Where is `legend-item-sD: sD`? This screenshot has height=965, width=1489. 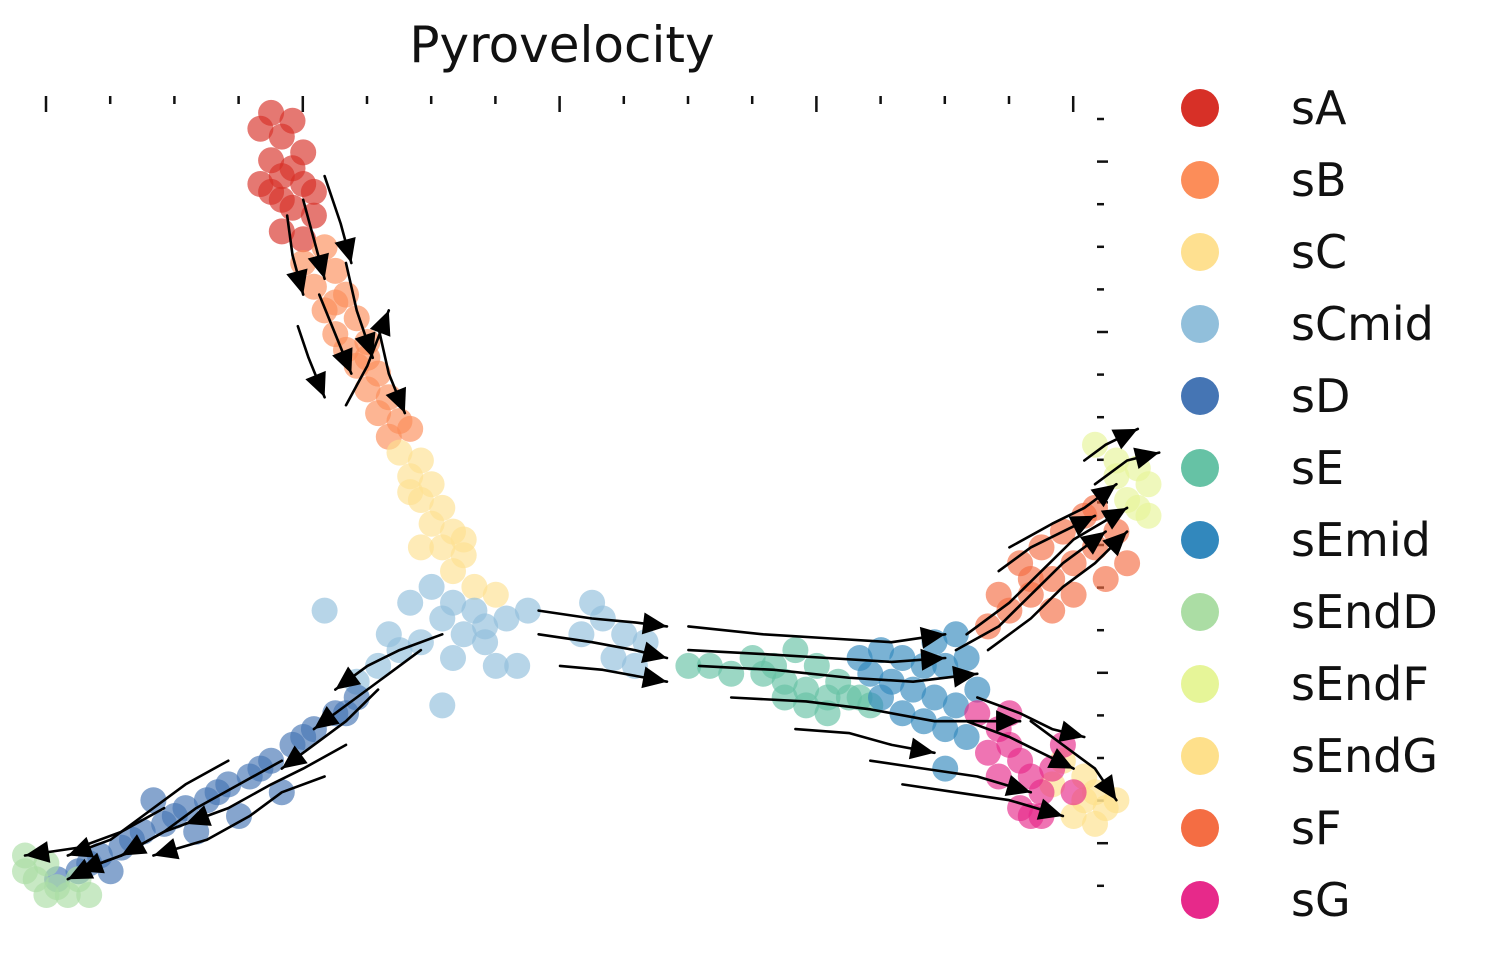 legend-item-sD: sD is located at coordinates (1304, 396).